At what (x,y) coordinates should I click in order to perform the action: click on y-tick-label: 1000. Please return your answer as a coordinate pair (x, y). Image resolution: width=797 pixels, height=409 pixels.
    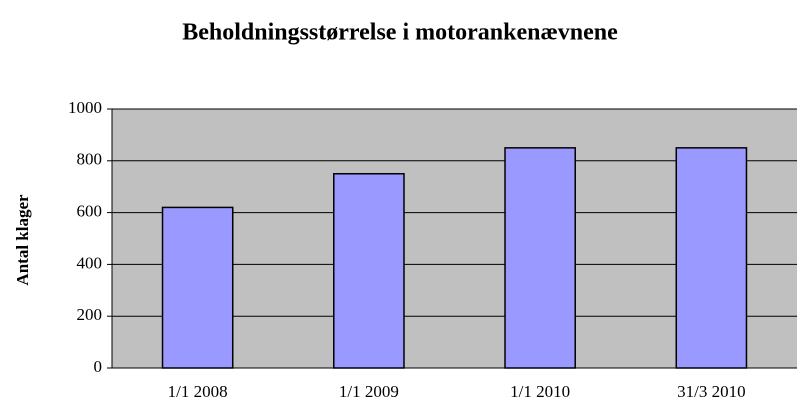
    Looking at the image, I should click on (85, 107).